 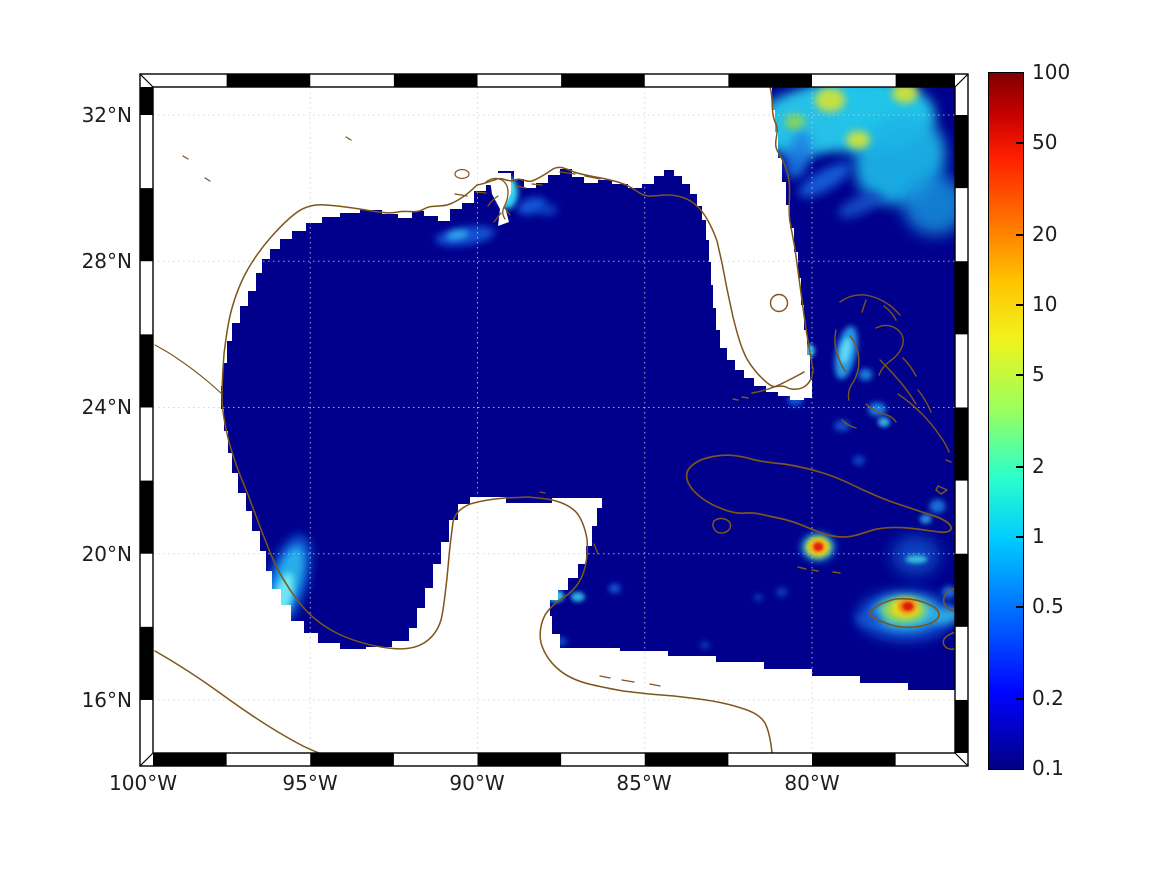 I want to click on y-tick-16n: 16°N, so click(x=106, y=700).